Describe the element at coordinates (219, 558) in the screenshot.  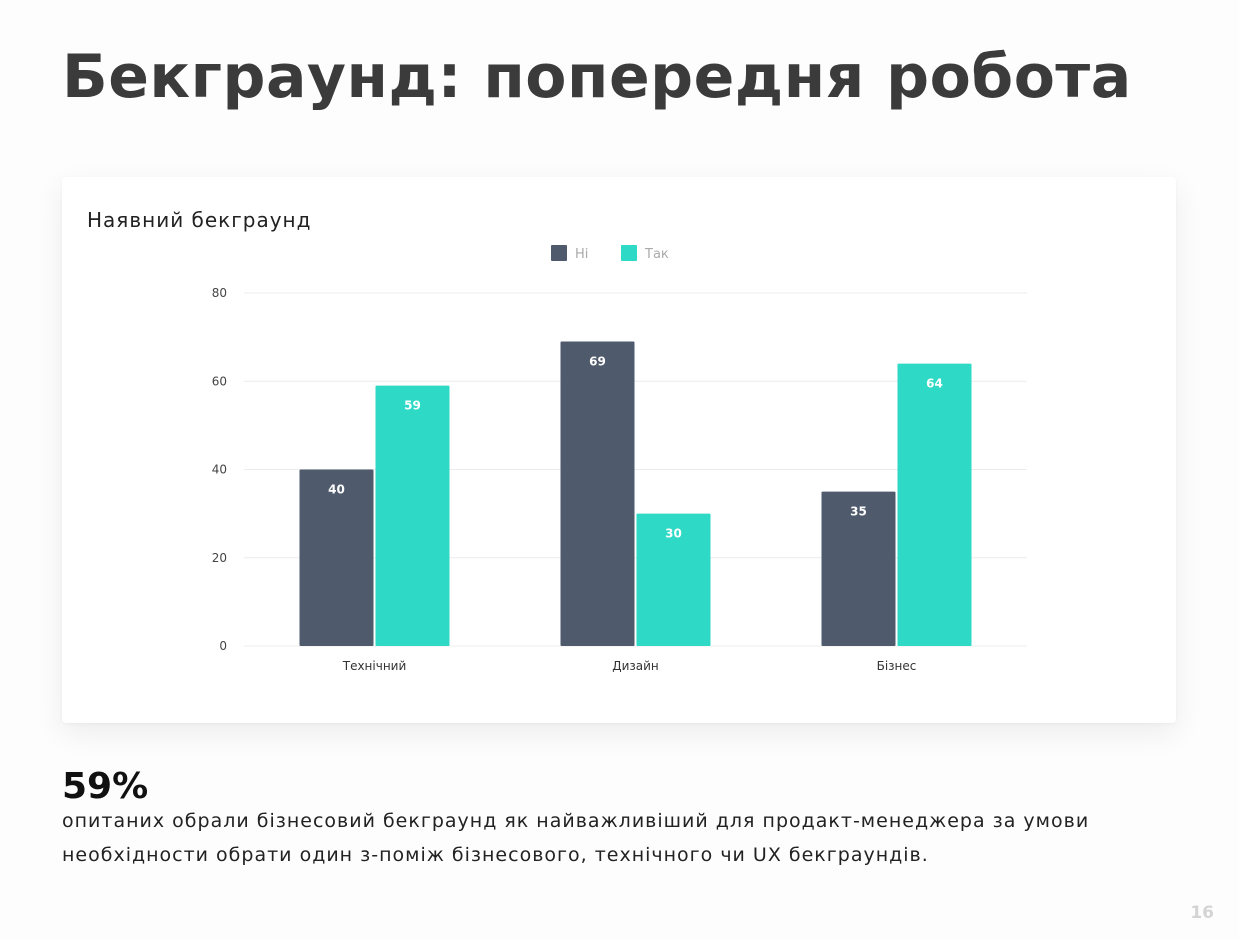
I see `y-tick-label: 20` at that location.